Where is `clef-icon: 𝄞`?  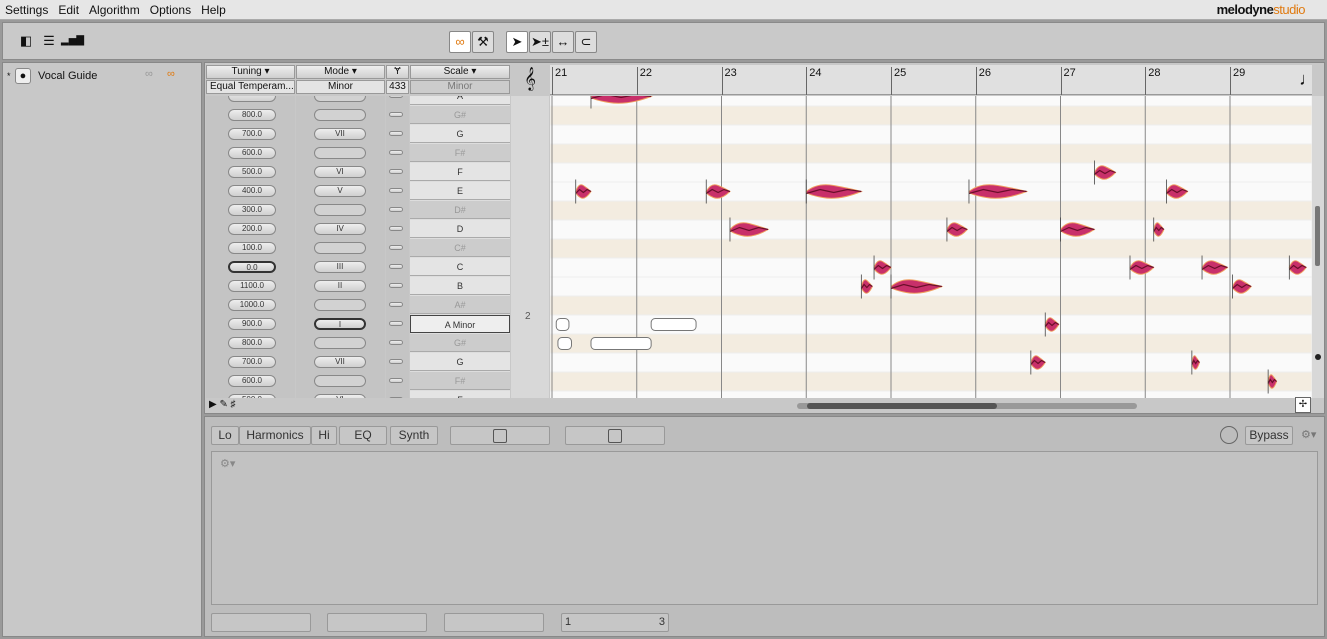 clef-icon: 𝄞 is located at coordinates (530, 79).